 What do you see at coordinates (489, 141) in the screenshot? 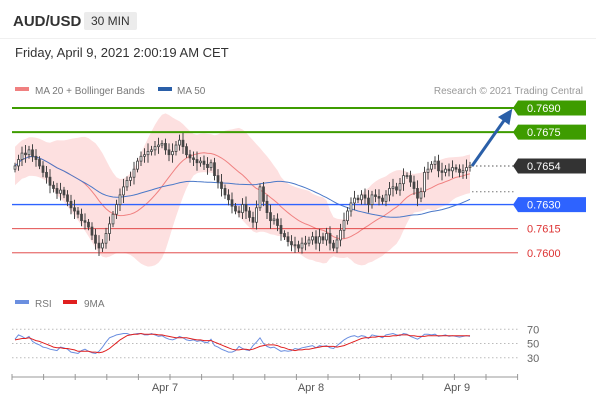
I see `projection-arrow` at bounding box center [489, 141].